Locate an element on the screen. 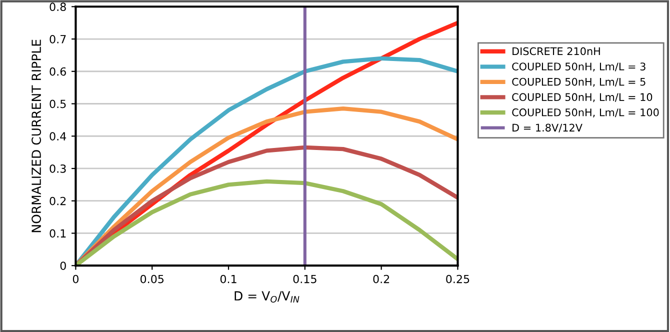 The width and height of the screenshot is (670, 332). y-tick-label: 0.8 is located at coordinates (58, 7).